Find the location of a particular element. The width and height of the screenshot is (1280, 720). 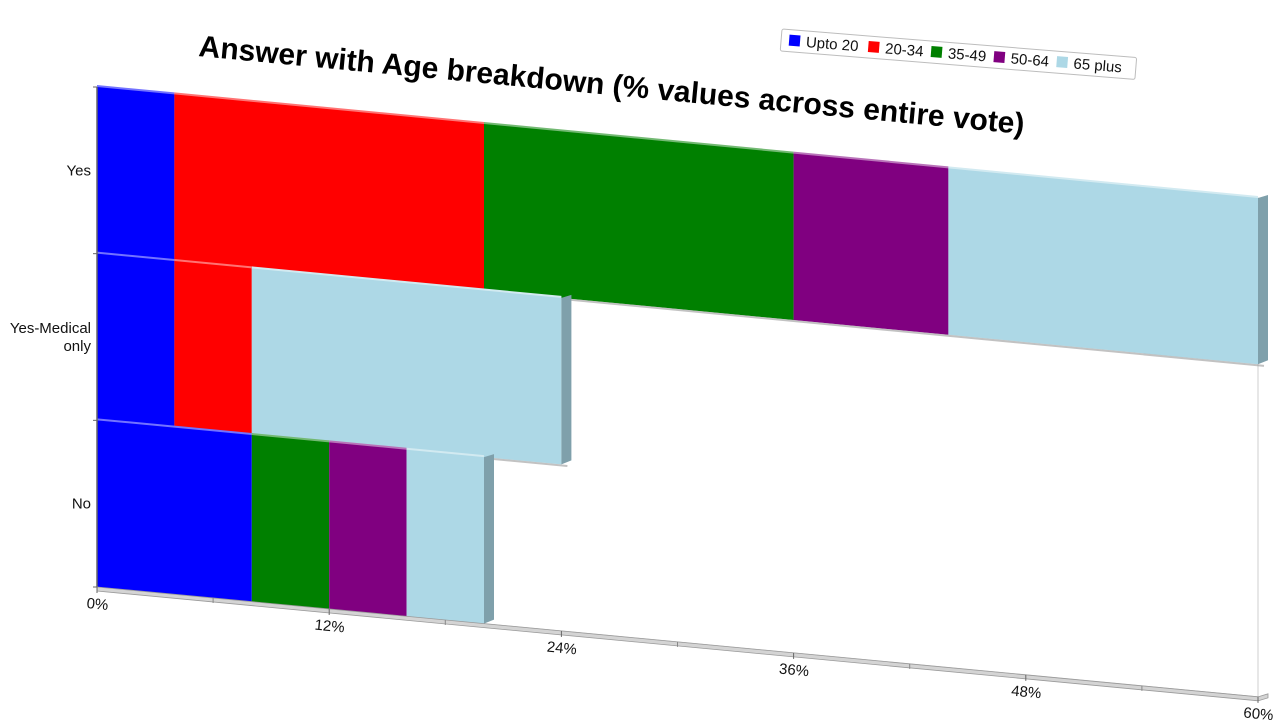

x-tick-label: 48% is located at coordinates (1025, 693).